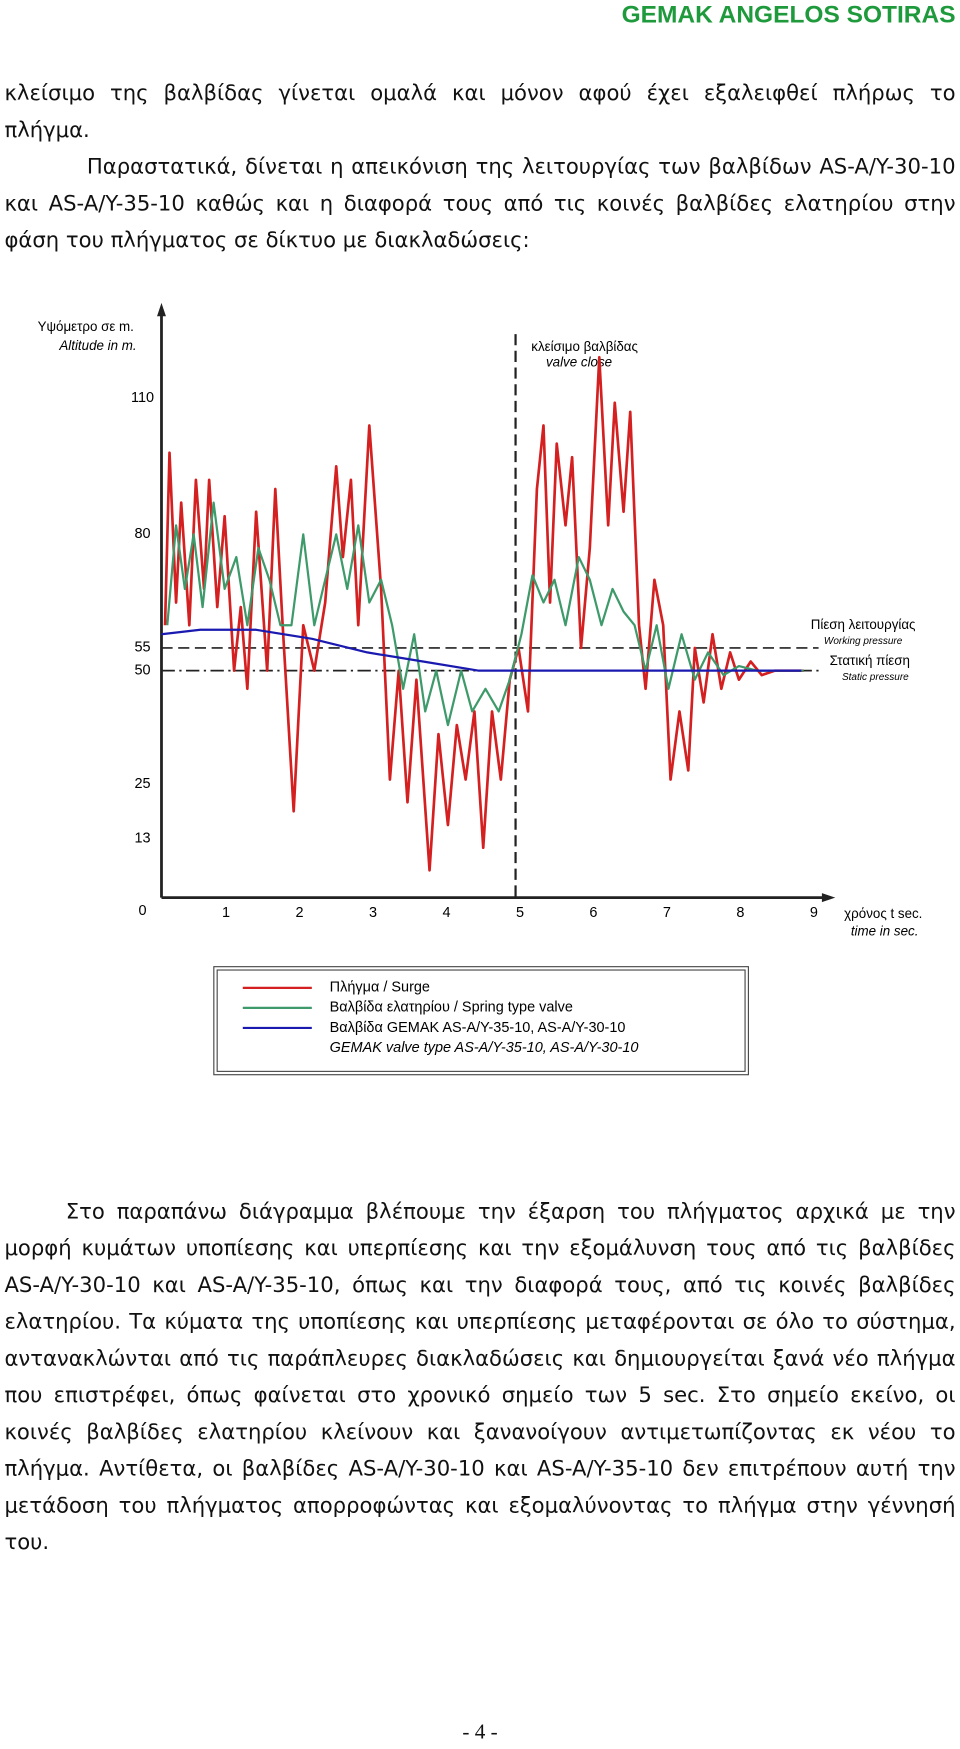 This screenshot has width=960, height=1749. I want to click on legend-box-inner, so click(481, 1020).